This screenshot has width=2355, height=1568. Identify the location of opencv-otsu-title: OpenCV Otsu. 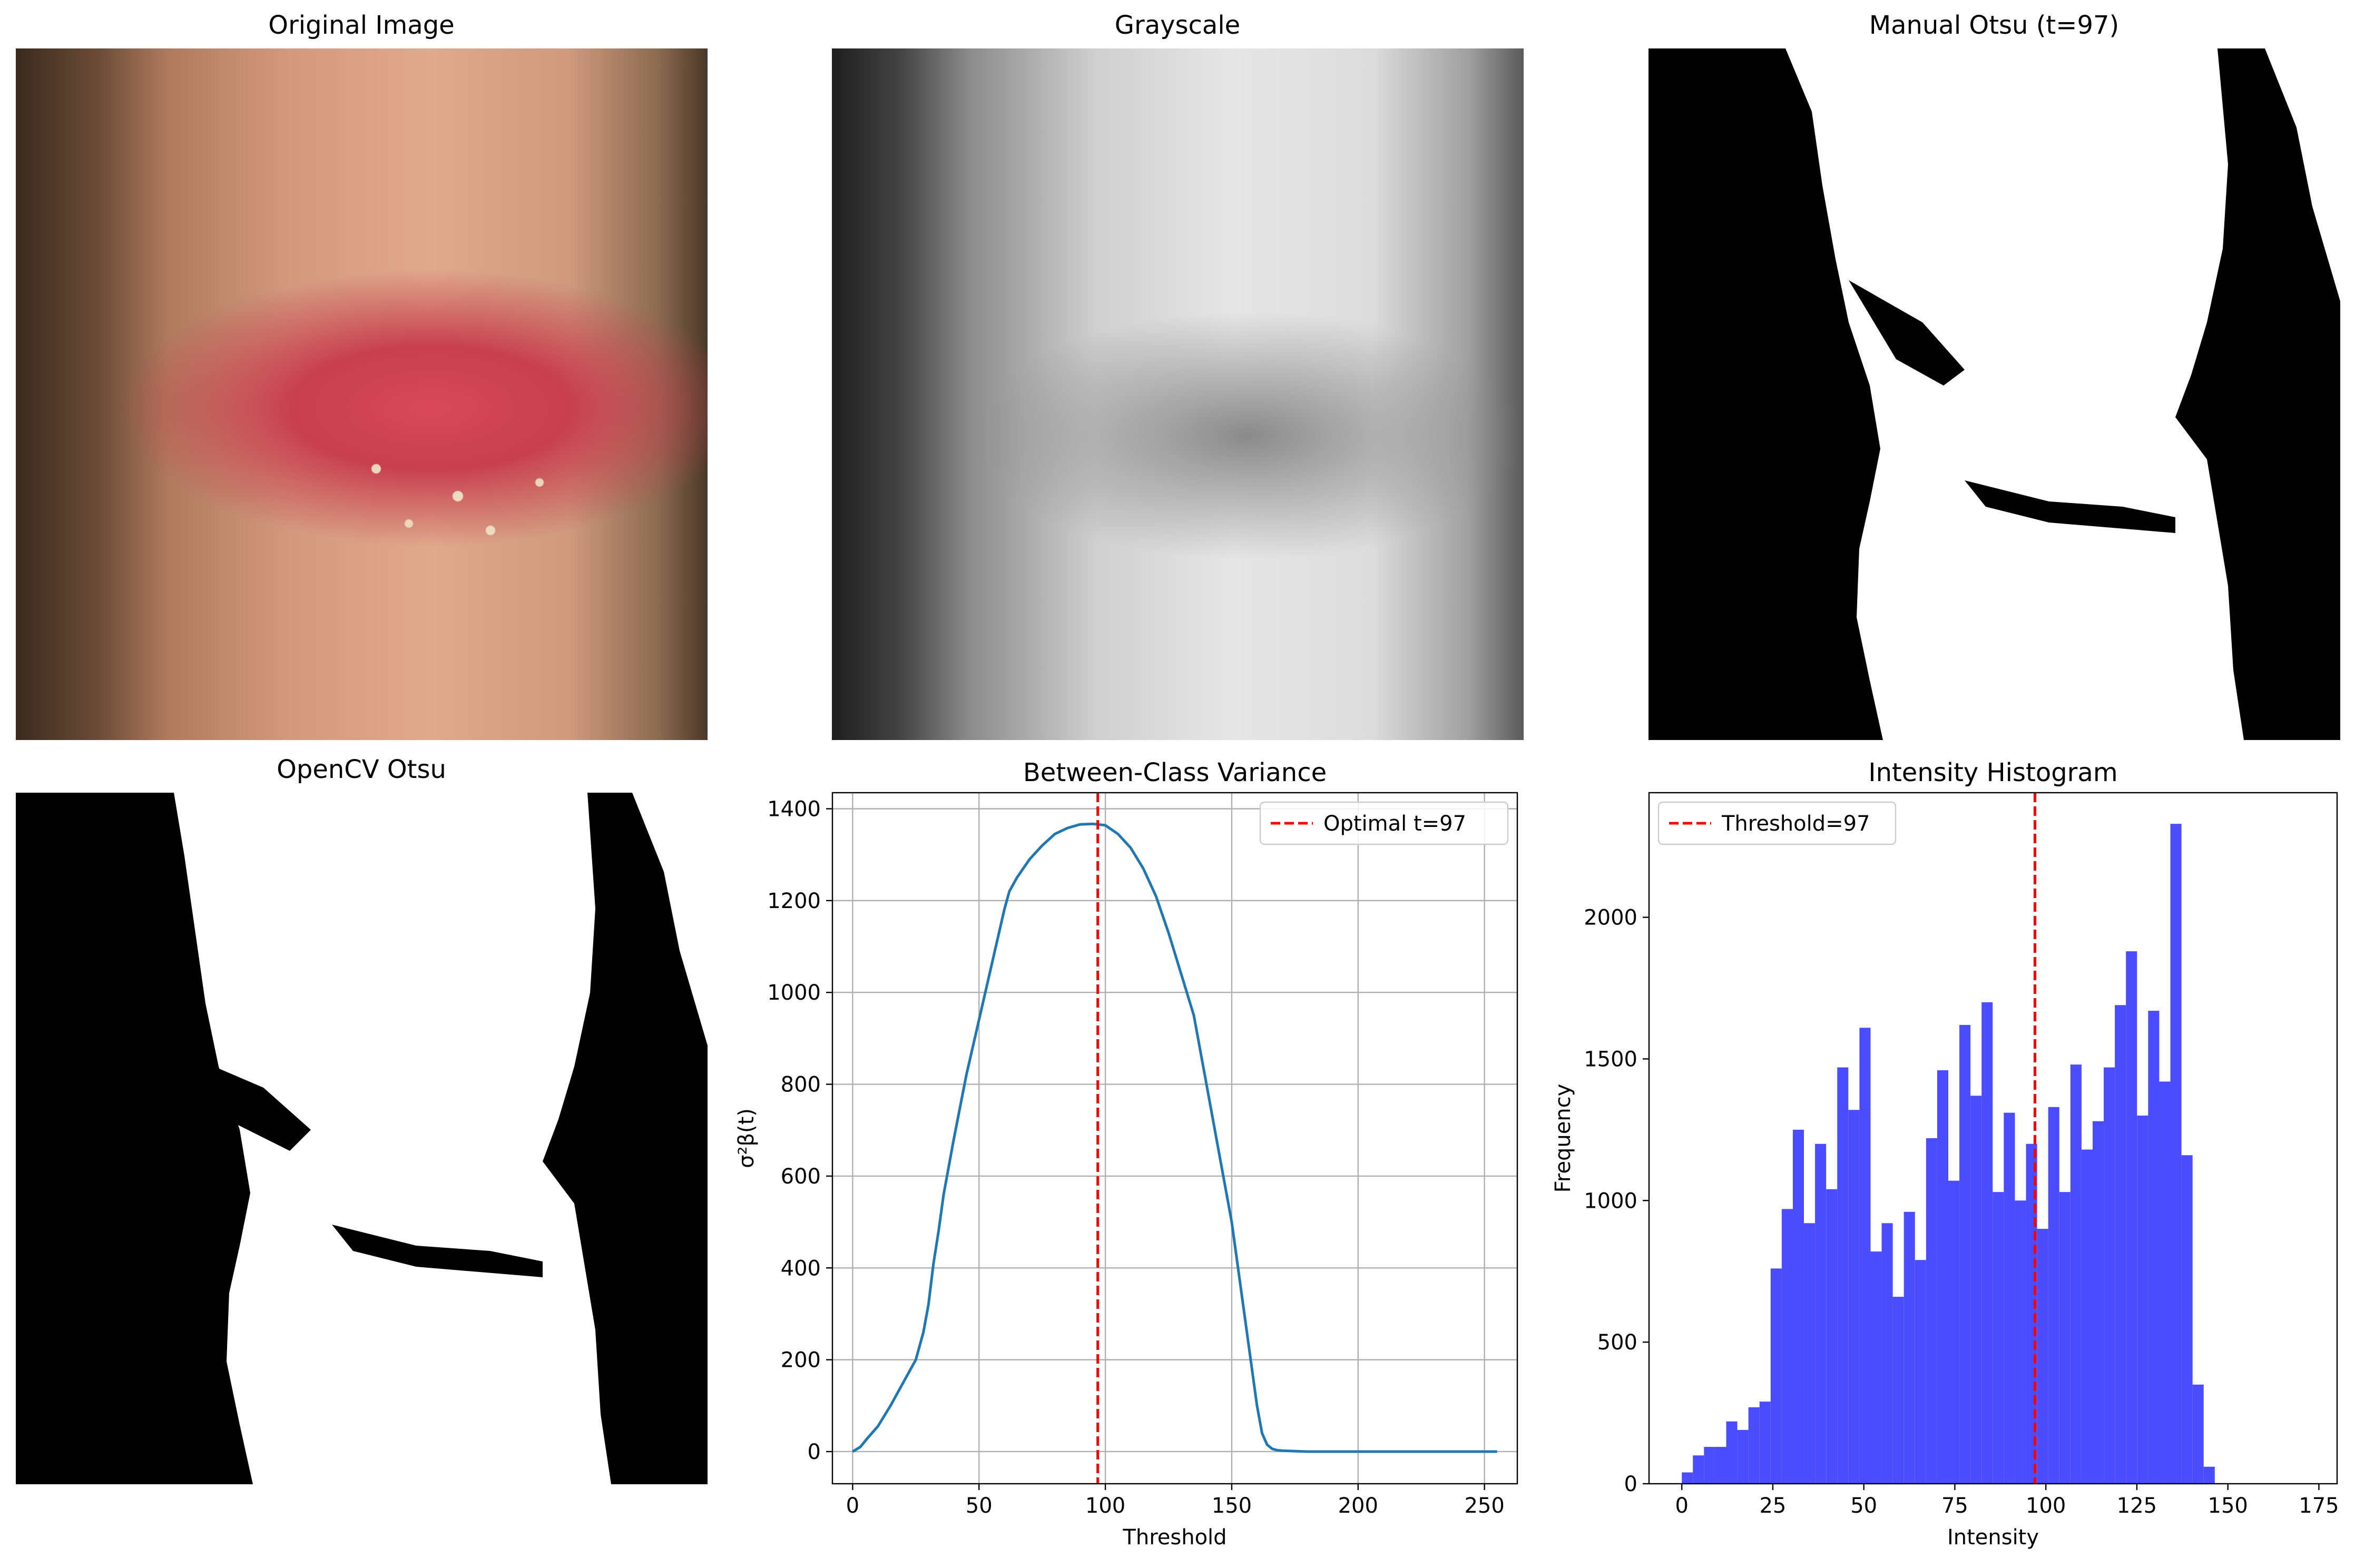
(361, 769).